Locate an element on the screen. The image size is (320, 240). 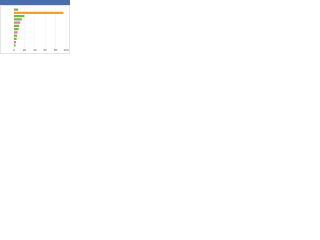
frame is located at coordinates (35, 29).